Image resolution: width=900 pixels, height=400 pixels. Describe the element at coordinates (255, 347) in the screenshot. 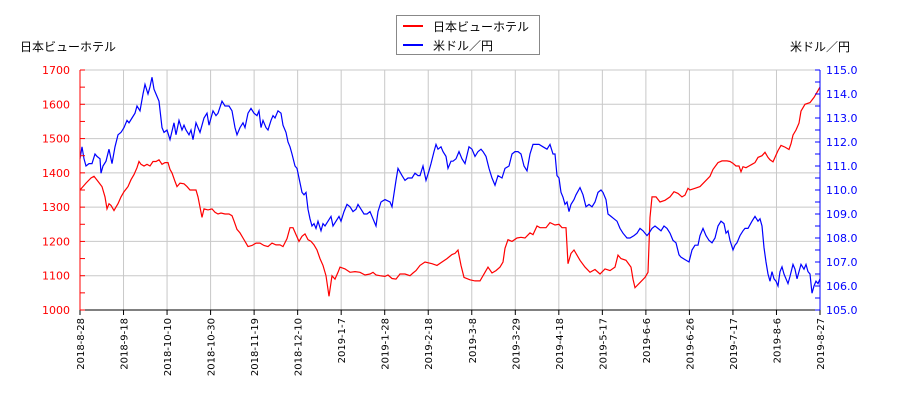

I see `svg-text: 2018-11-19` at that location.